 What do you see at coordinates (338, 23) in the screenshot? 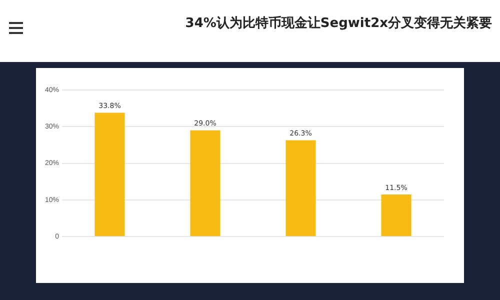
I see `chart-title: 34%认为比特币现金让Segwit2x分叉变得无关紧要` at bounding box center [338, 23].